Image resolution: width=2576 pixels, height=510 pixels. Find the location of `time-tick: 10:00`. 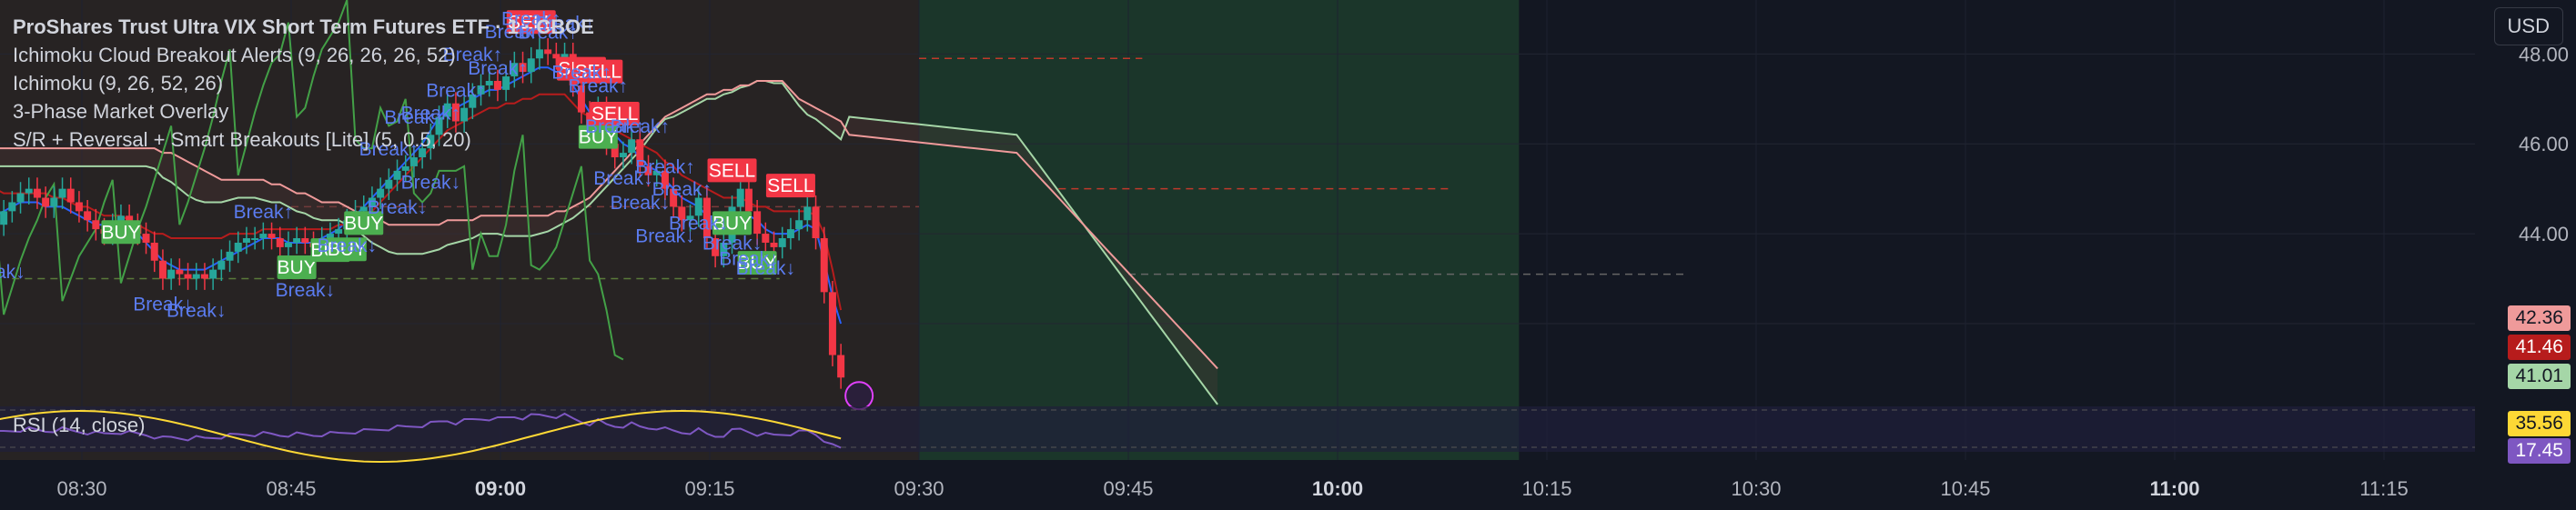

time-tick: 10:00 is located at coordinates (1337, 488).